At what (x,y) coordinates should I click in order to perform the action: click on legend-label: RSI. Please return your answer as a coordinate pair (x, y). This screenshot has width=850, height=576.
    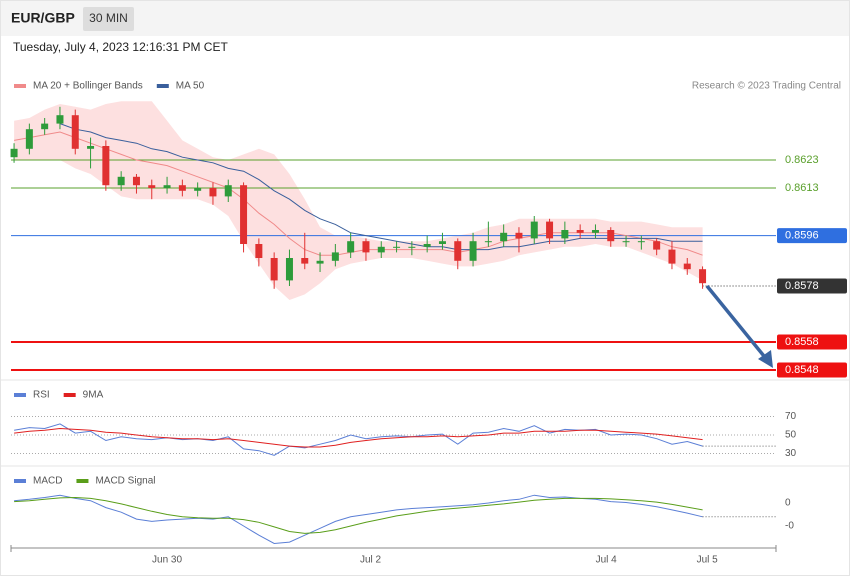
    Looking at the image, I should click on (41, 395).